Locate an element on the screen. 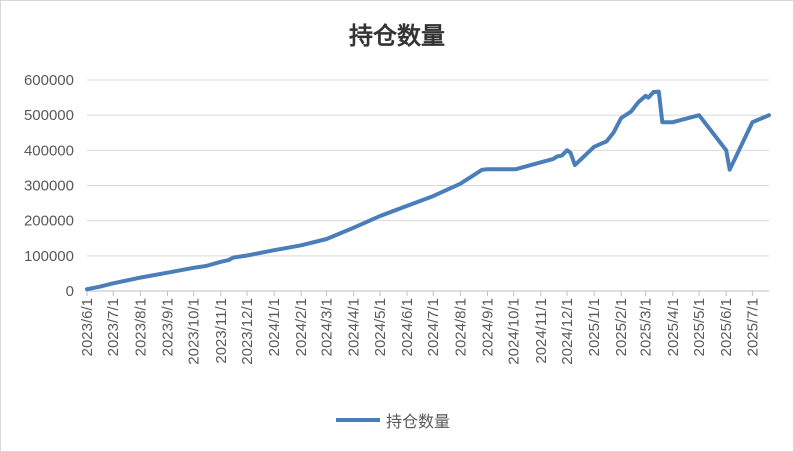 Image resolution: width=794 pixels, height=452 pixels. y-tick-label: 300000 is located at coordinates (49, 186).